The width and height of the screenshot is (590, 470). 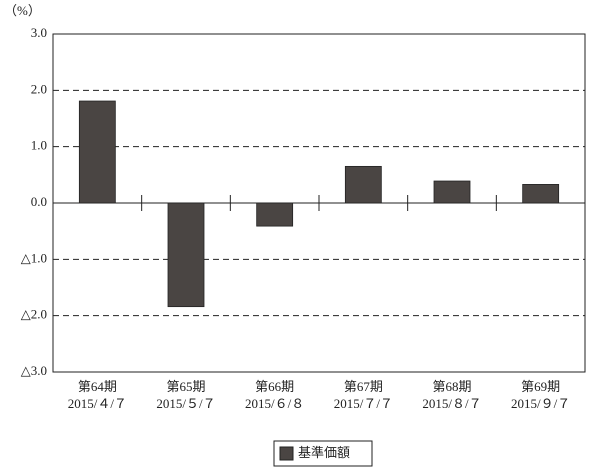 What do you see at coordinates (540, 386) in the screenshot?
I see `x-tick-label: 第69期` at bounding box center [540, 386].